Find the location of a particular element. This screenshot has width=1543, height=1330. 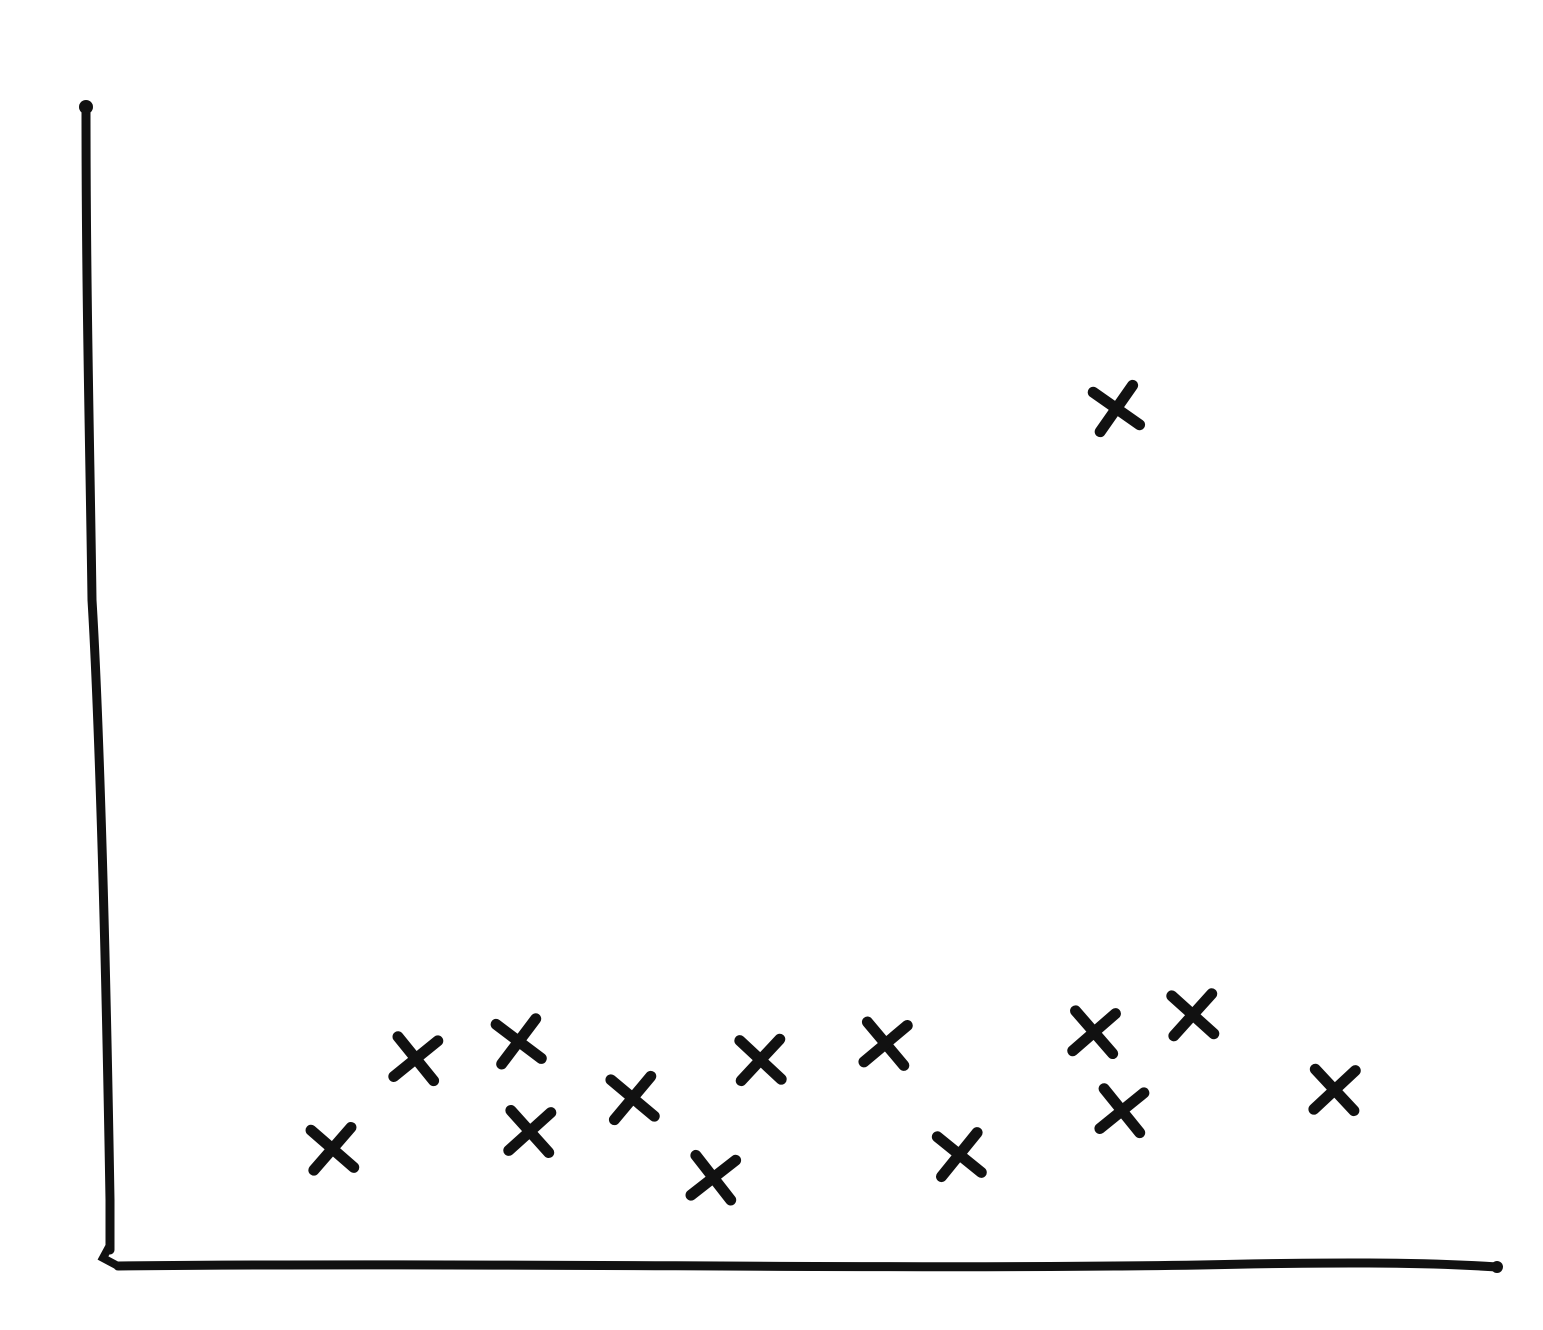

x-axis-endpoint is located at coordinates (1497, 1267).